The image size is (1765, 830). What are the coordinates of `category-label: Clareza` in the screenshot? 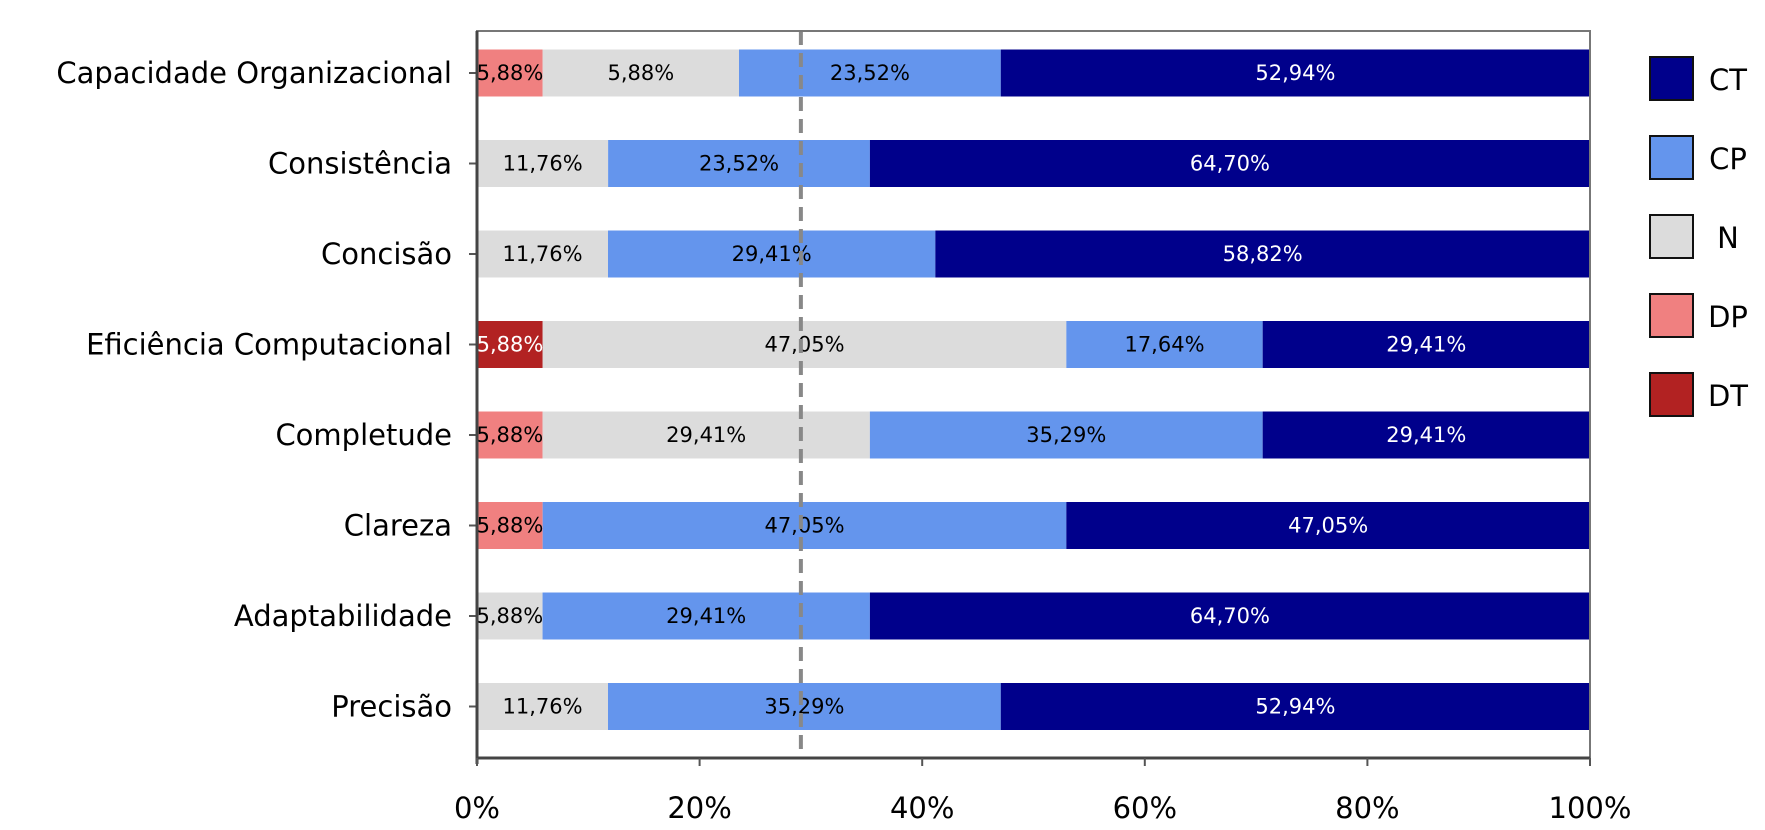 It's located at (398, 526).